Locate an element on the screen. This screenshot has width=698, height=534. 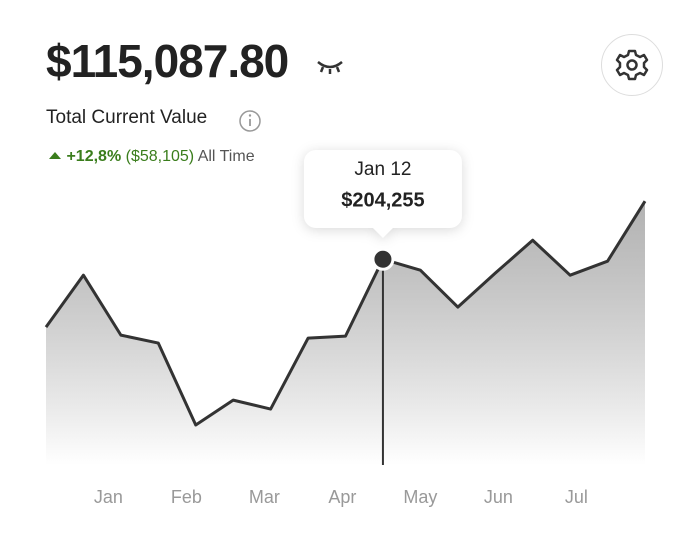
total-amount: $115,087.80 is located at coordinates (167, 61).